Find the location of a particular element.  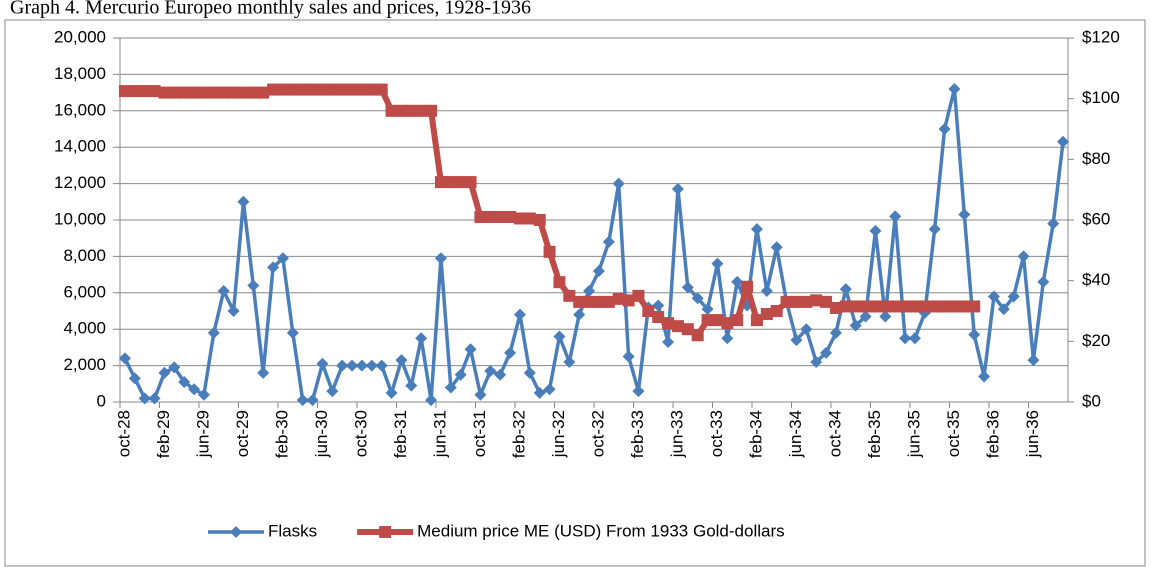

y-tick-label: 16,000 is located at coordinates (80, 109).